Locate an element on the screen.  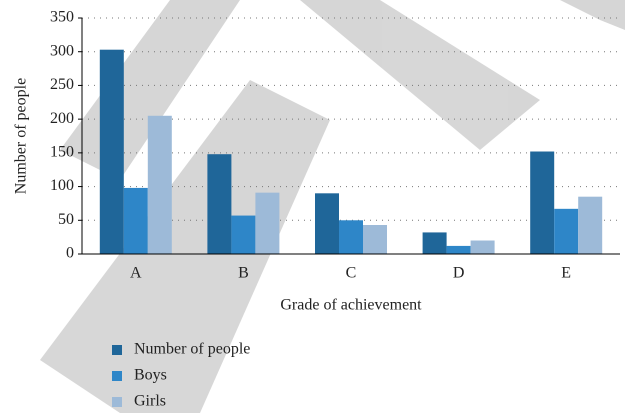
x-tick-label: C is located at coordinates (351, 273).